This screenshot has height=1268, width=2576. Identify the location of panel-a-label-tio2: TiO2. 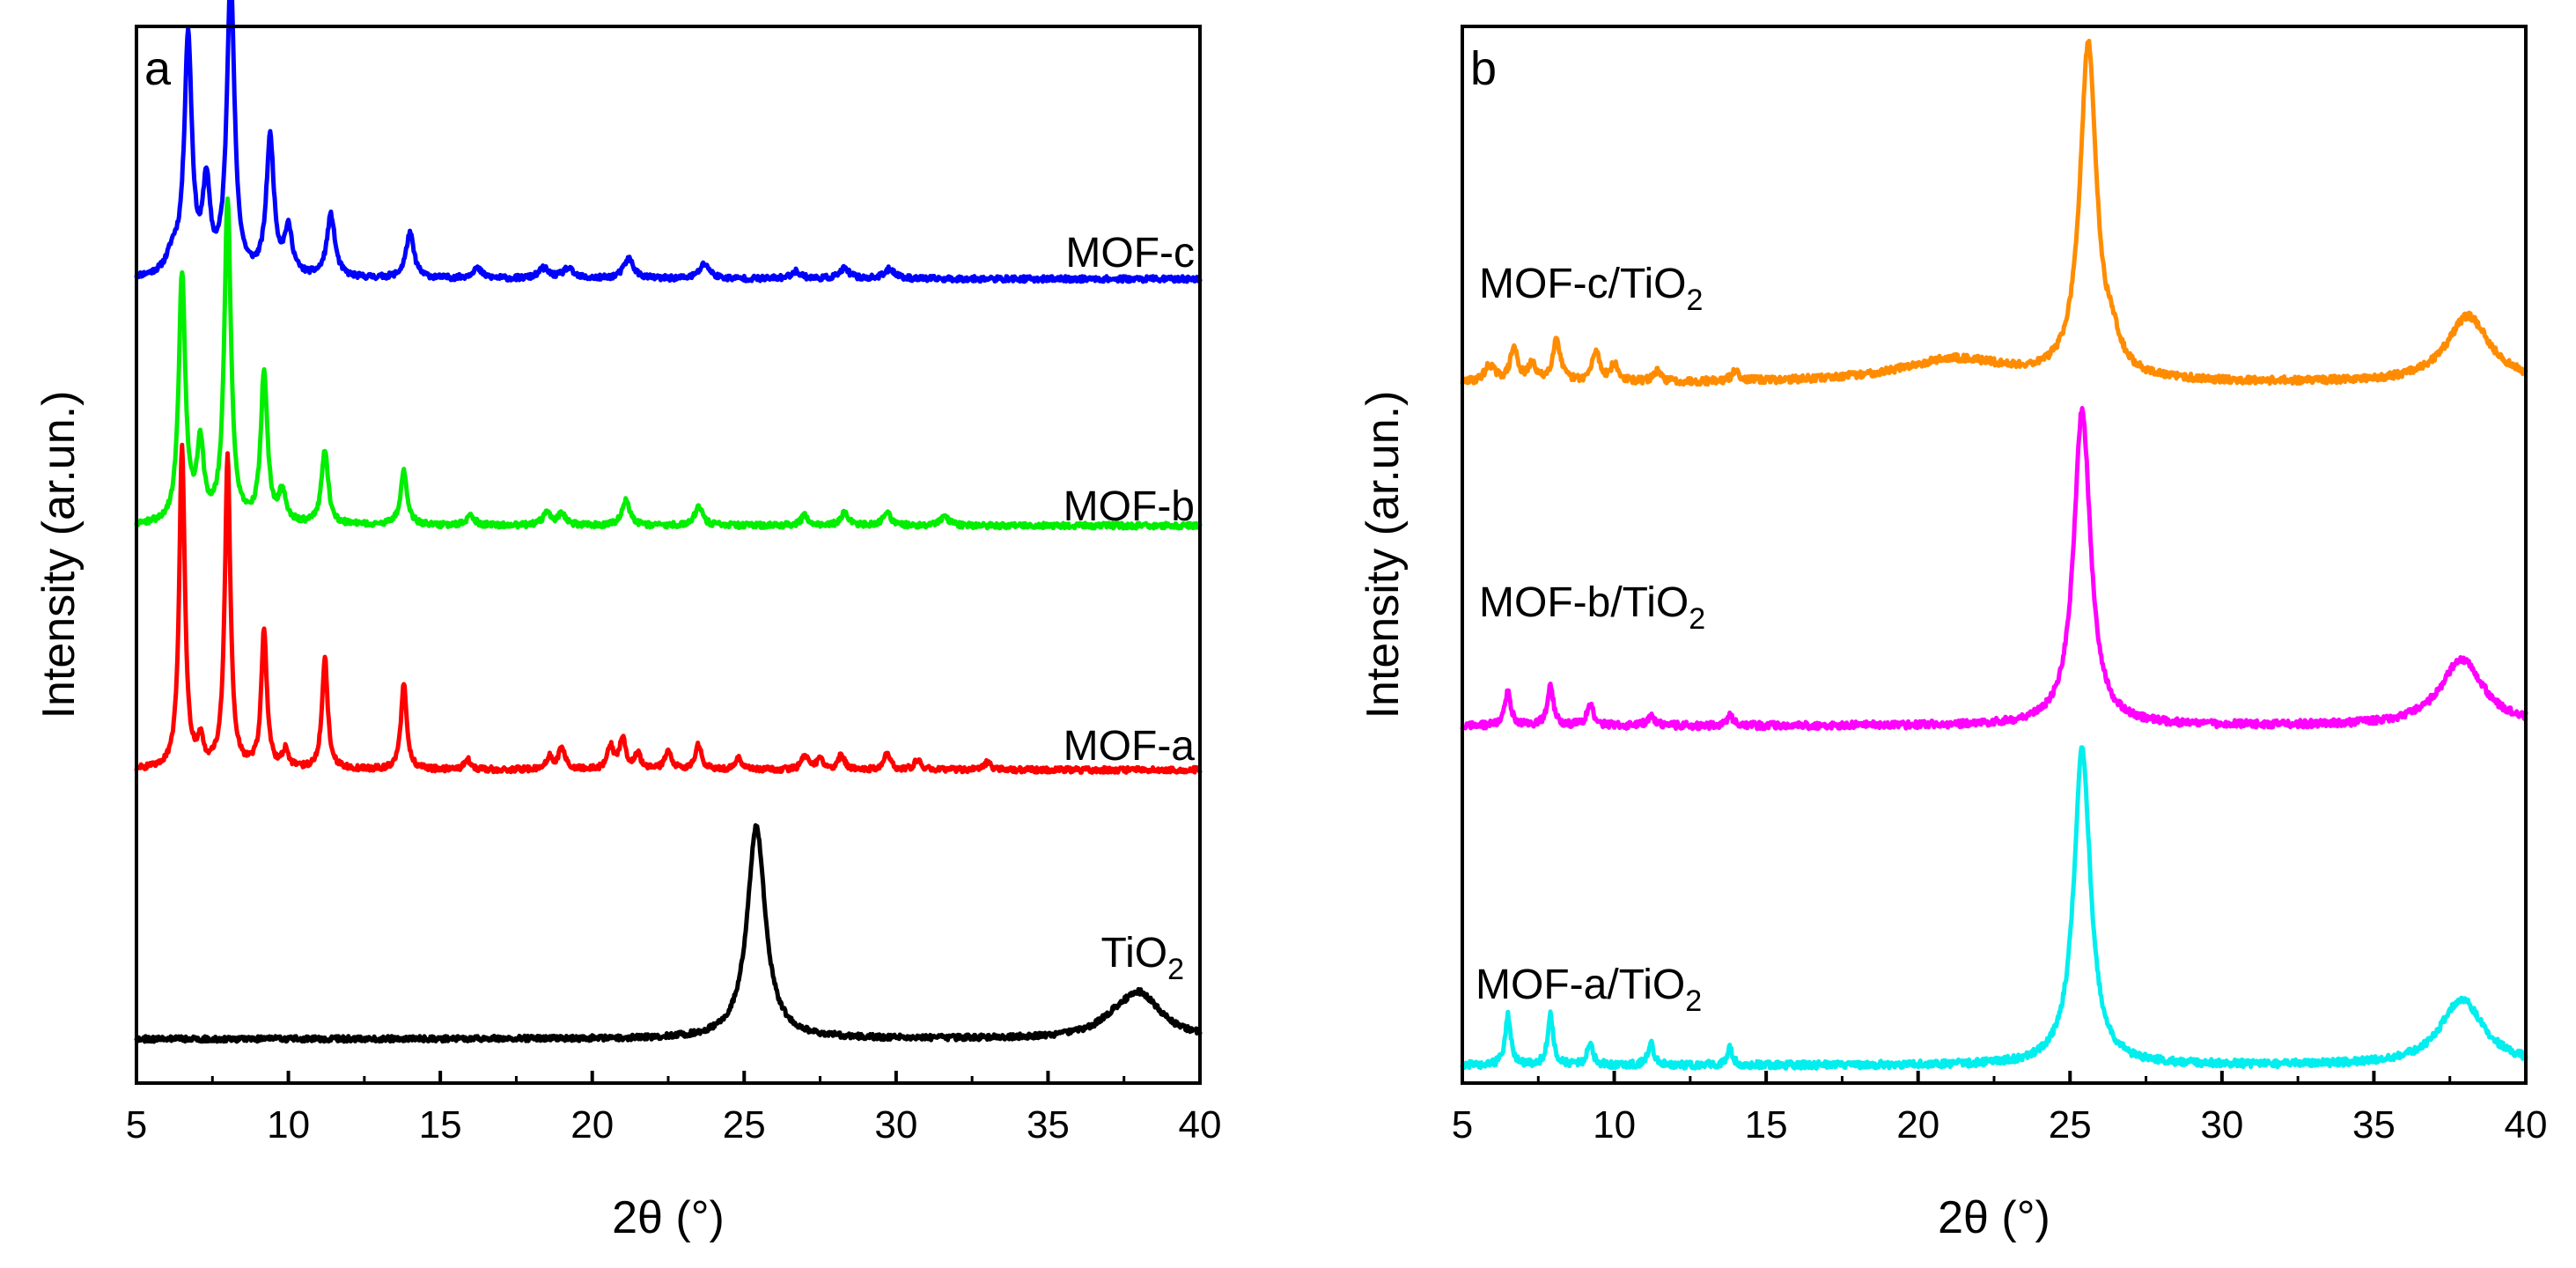
(1143, 958).